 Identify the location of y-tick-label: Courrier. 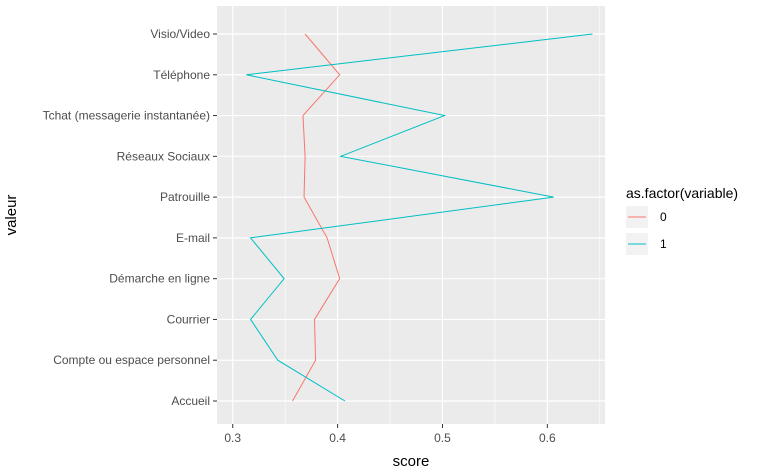
(188, 319).